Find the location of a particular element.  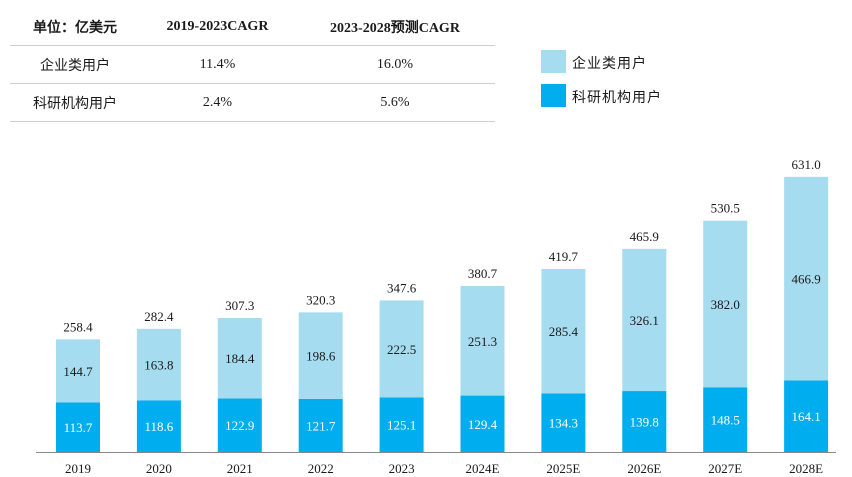

data-label-enterprise: 251.3 is located at coordinates (482, 341).